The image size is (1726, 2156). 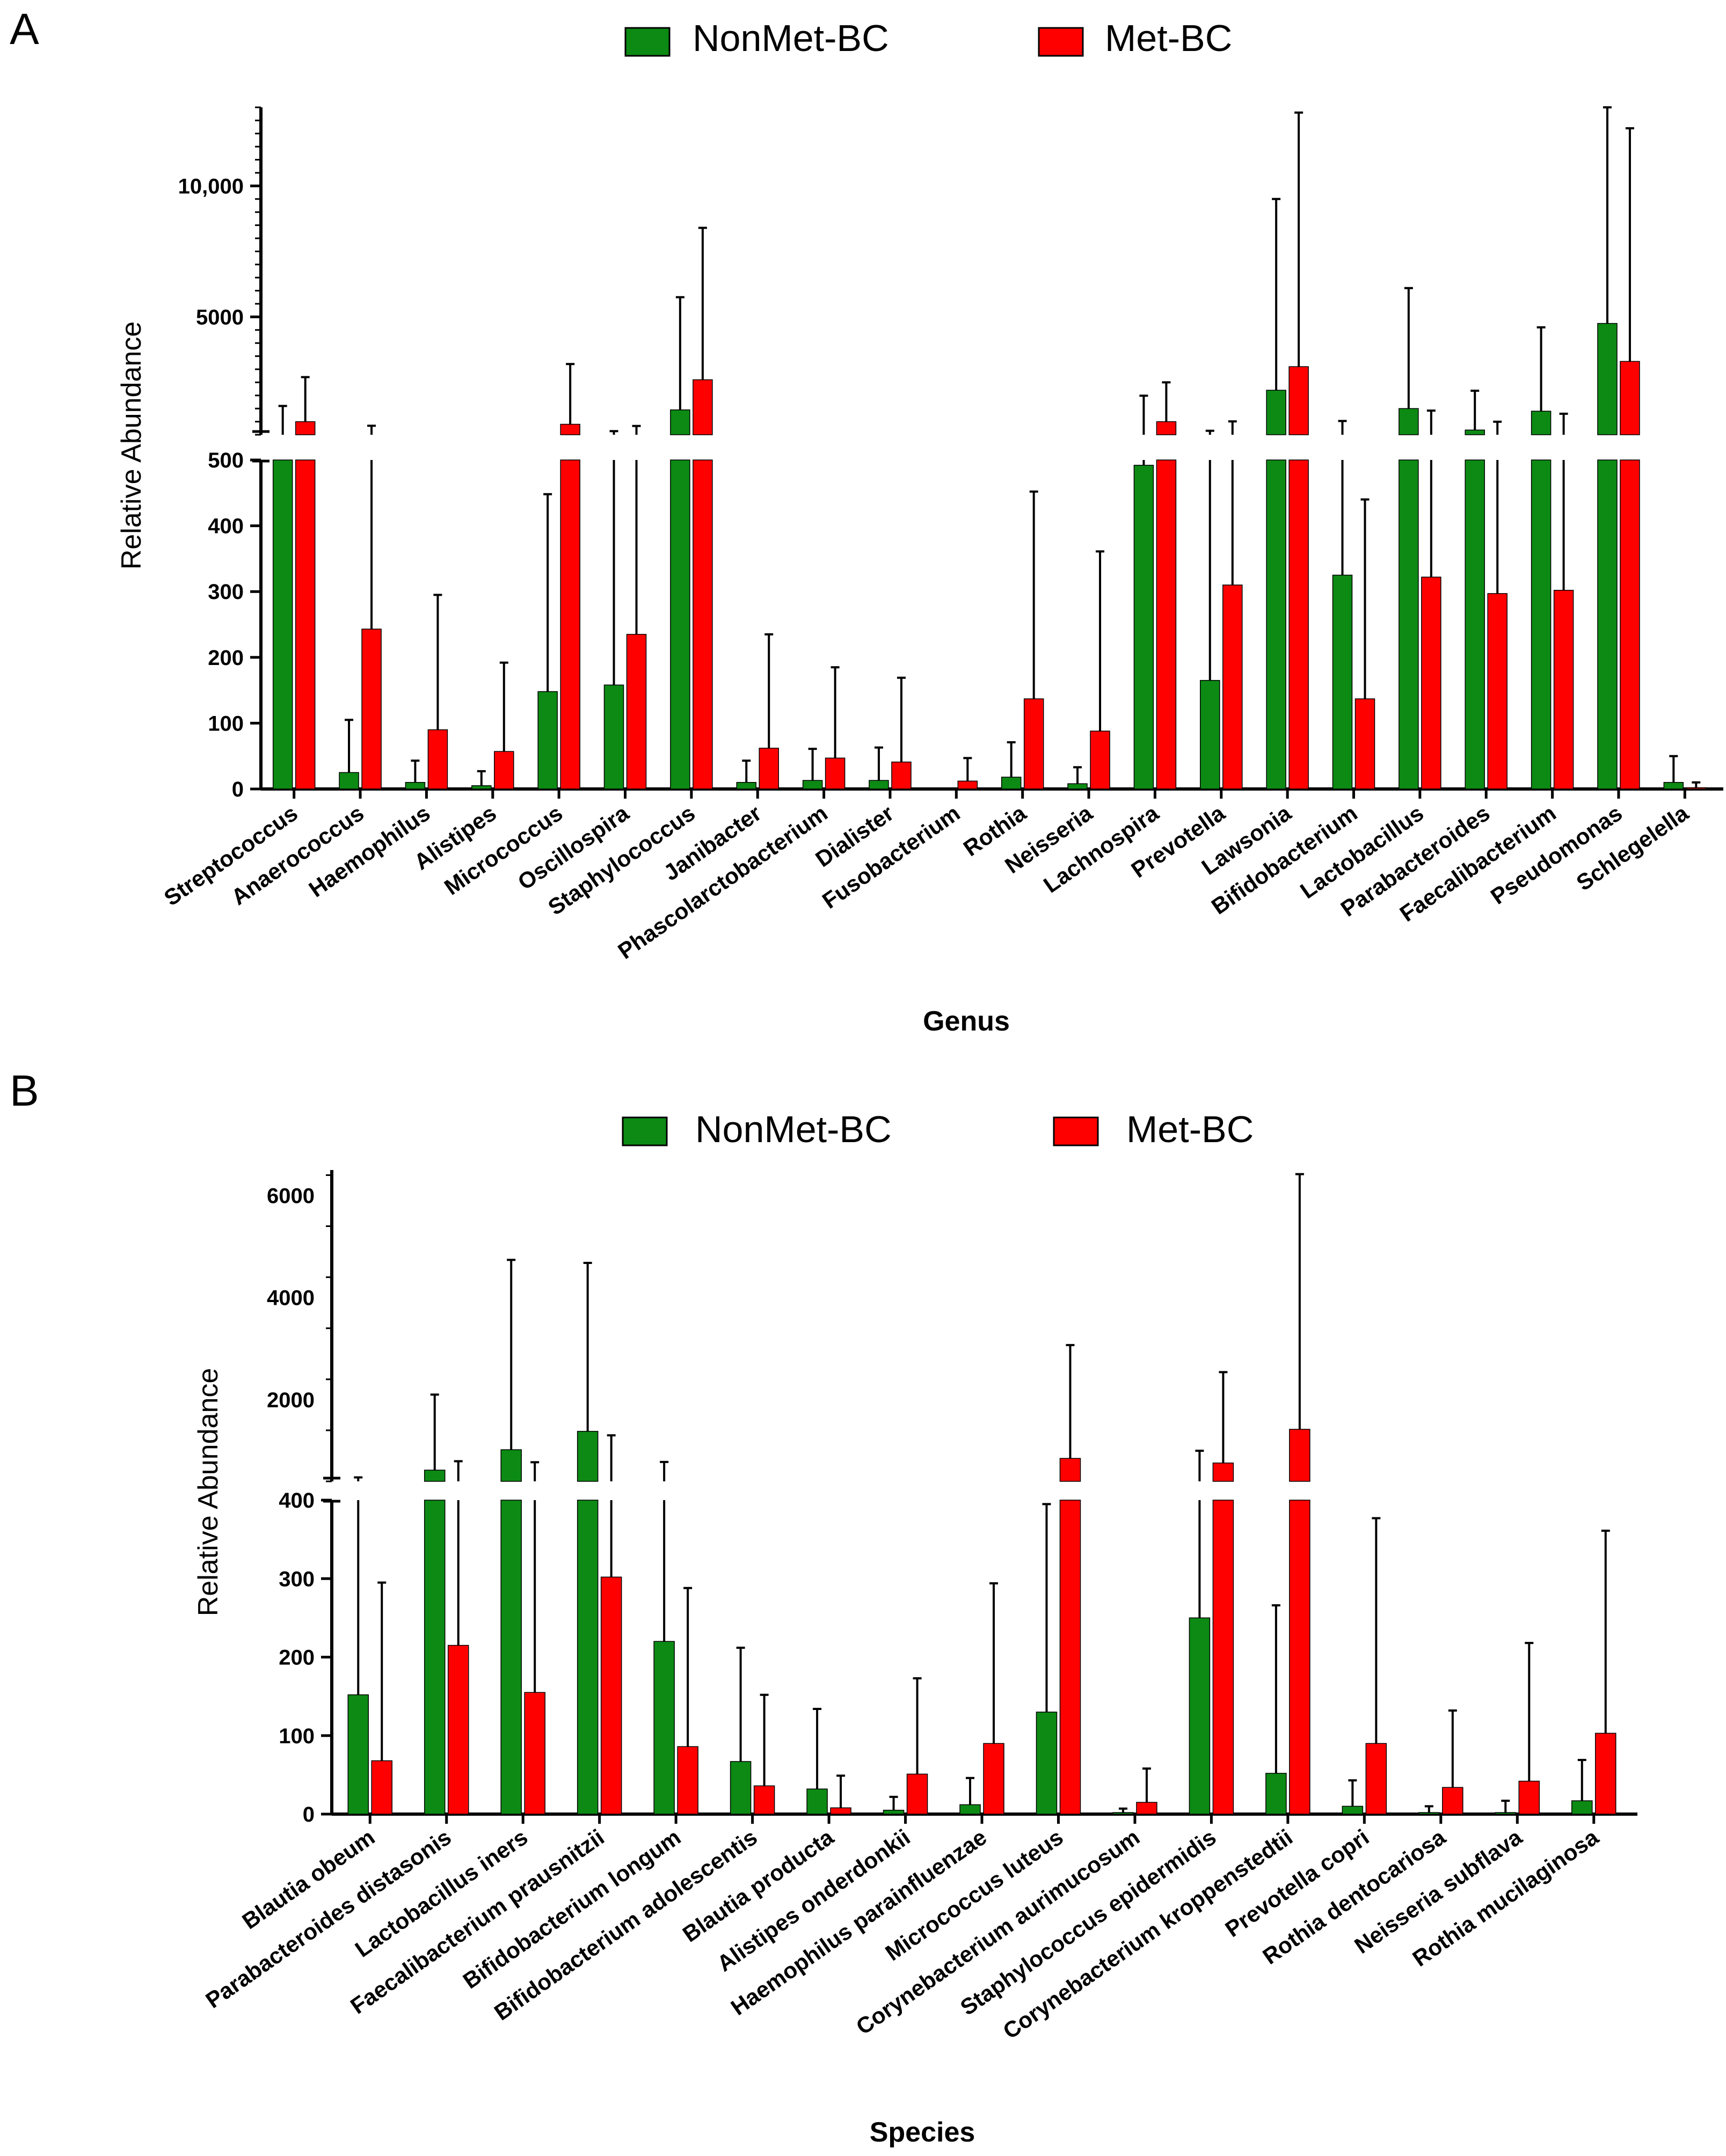 What do you see at coordinates (547, 741) in the screenshot?
I see `bar-nonmet-micrococcus` at bounding box center [547, 741].